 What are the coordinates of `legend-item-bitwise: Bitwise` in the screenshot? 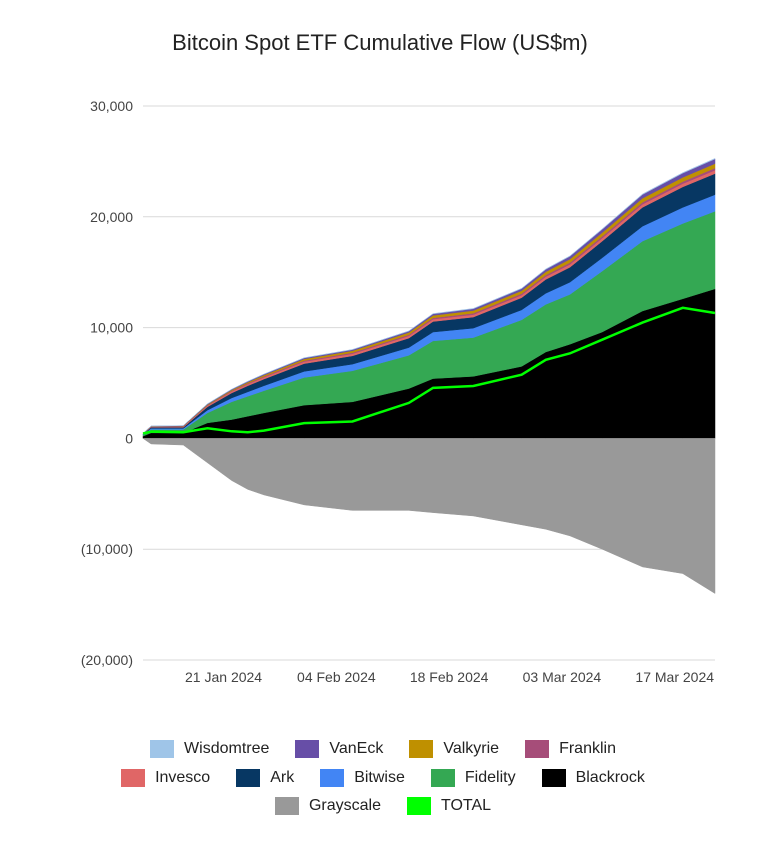 It's located at (362, 778).